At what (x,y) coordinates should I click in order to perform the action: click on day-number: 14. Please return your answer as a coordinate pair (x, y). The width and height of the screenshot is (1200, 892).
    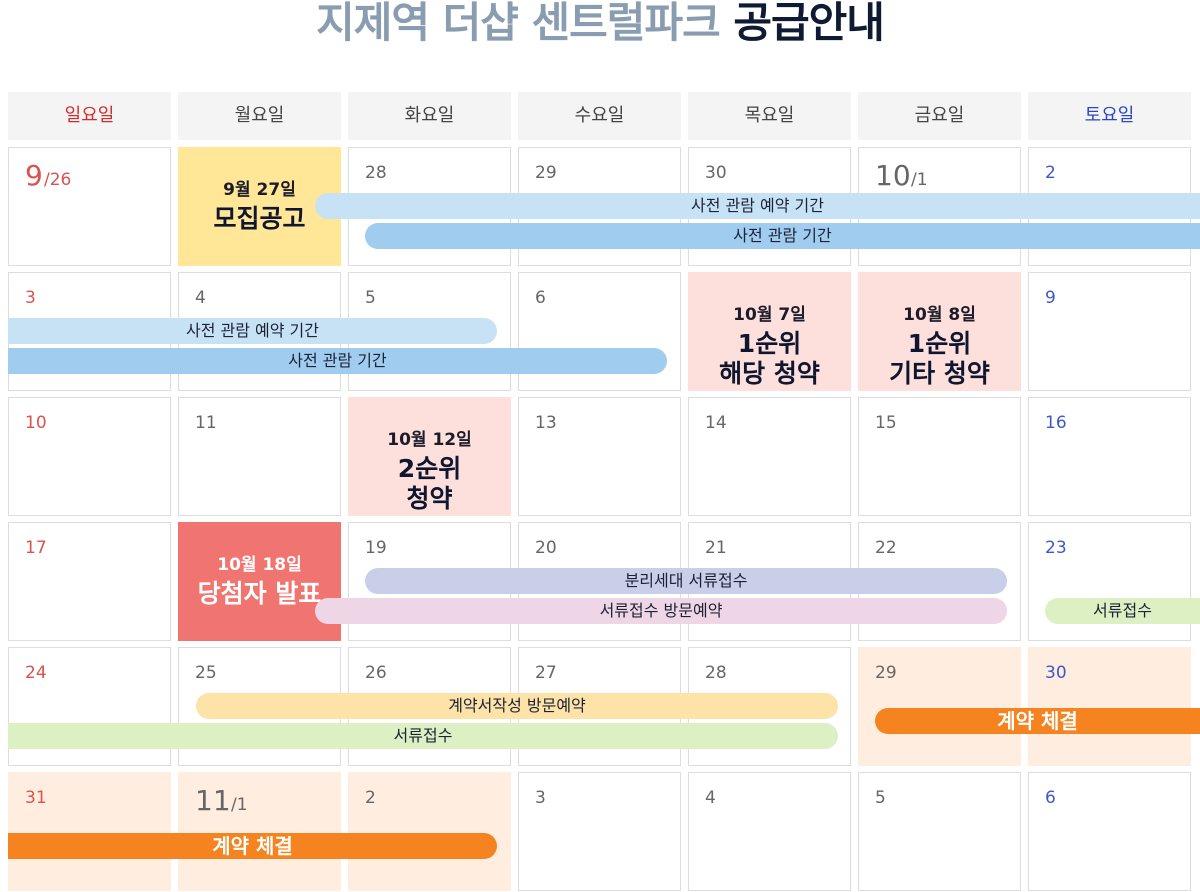
    Looking at the image, I should click on (716, 423).